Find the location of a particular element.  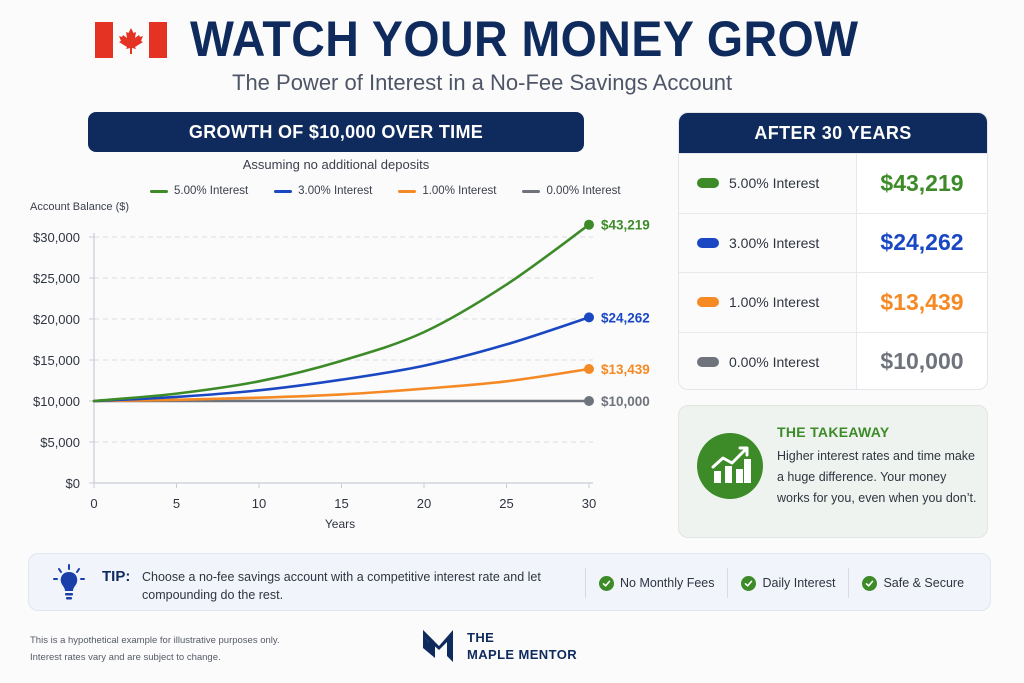

legend-label: 5.00% Interest is located at coordinates (211, 191).